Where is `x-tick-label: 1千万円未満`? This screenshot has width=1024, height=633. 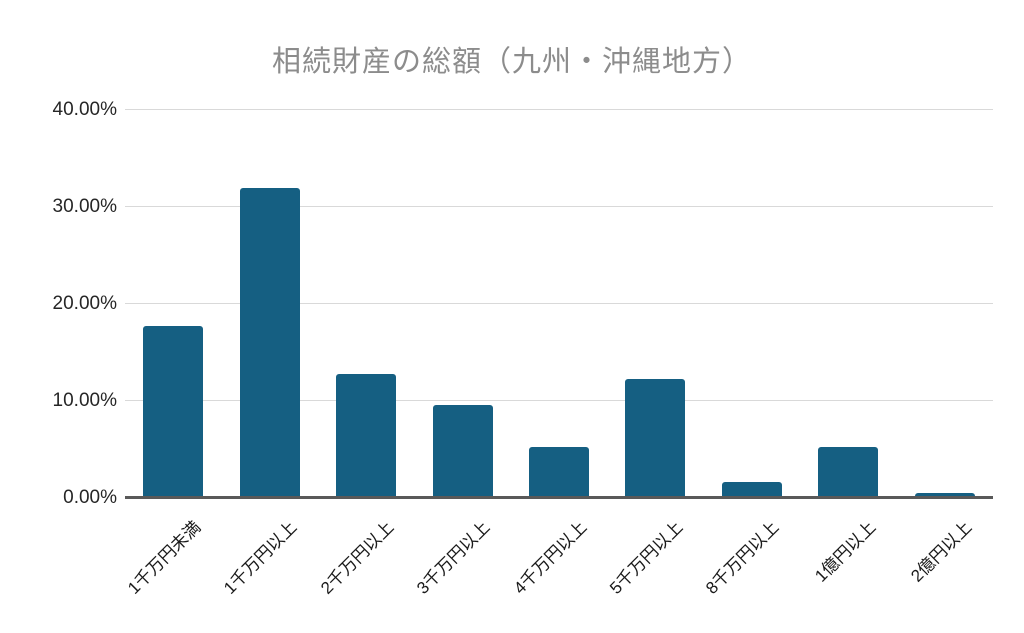
x-tick-label: 1千万円未満 is located at coordinates (164, 557).